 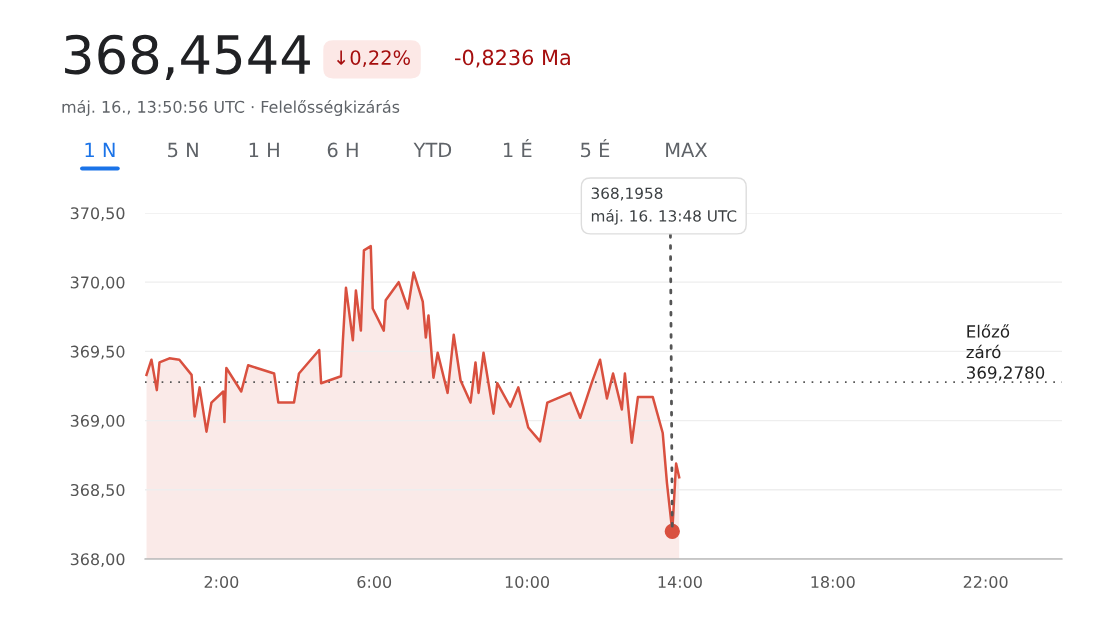 What do you see at coordinates (680, 582) in the screenshot?
I see `x-tick-label: 14:00` at bounding box center [680, 582].